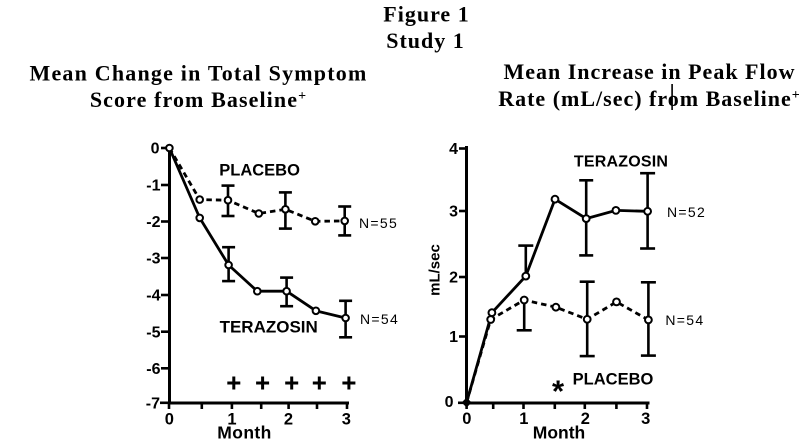  I want to click on svg-text: -2, so click(153, 222).